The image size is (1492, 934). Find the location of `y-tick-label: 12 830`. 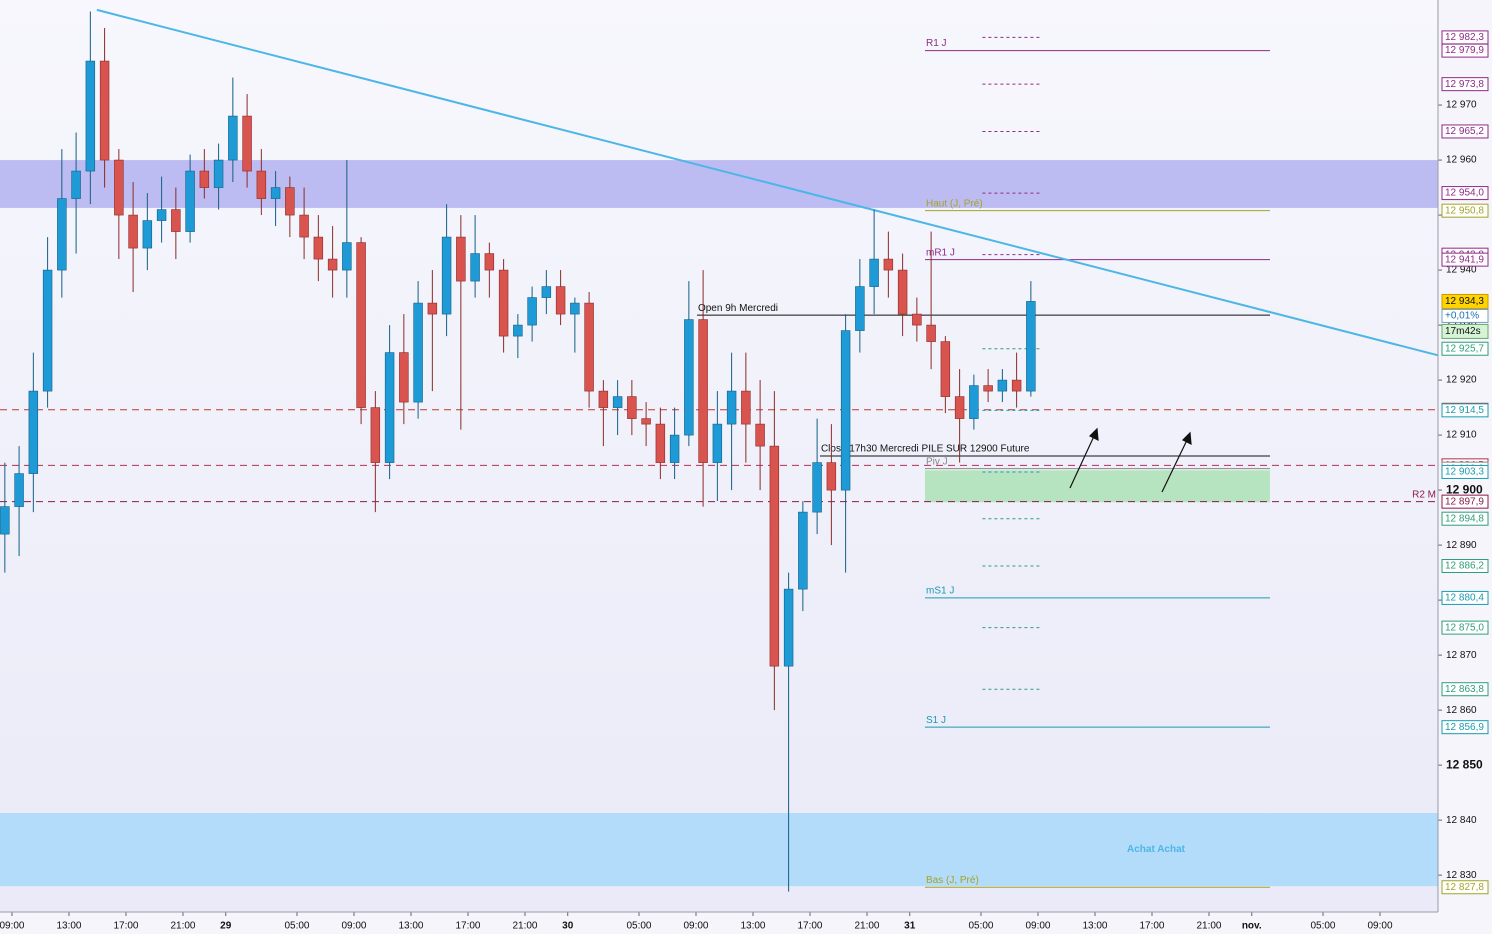

y-tick-label: 12 830 is located at coordinates (1461, 875).